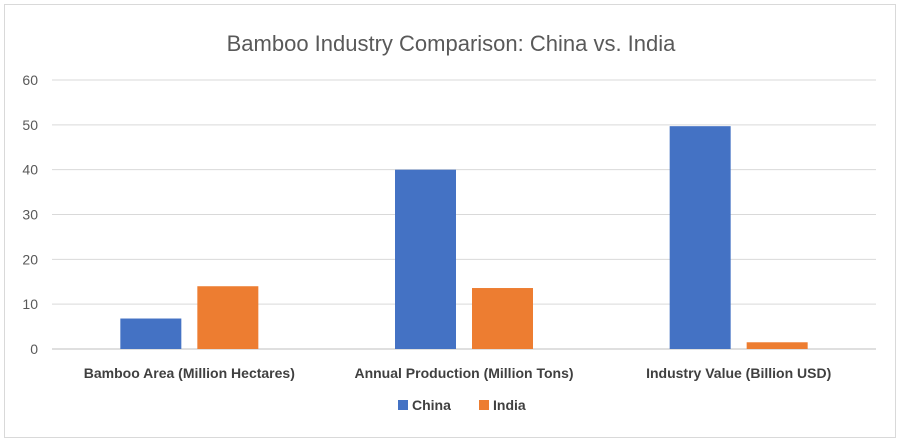 This screenshot has height=445, width=902. Describe the element at coordinates (30, 304) in the screenshot. I see `y-tick-label: 10` at that location.